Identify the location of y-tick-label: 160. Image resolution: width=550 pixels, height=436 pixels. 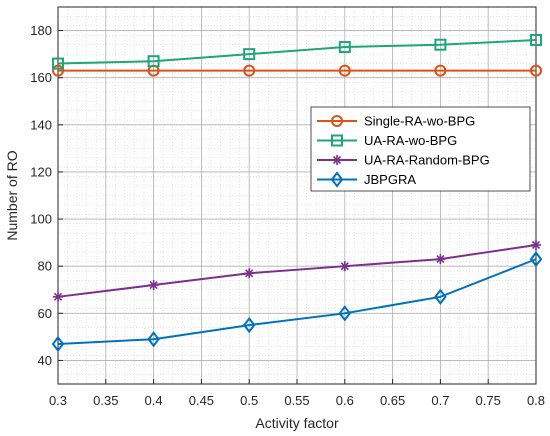
(41, 77).